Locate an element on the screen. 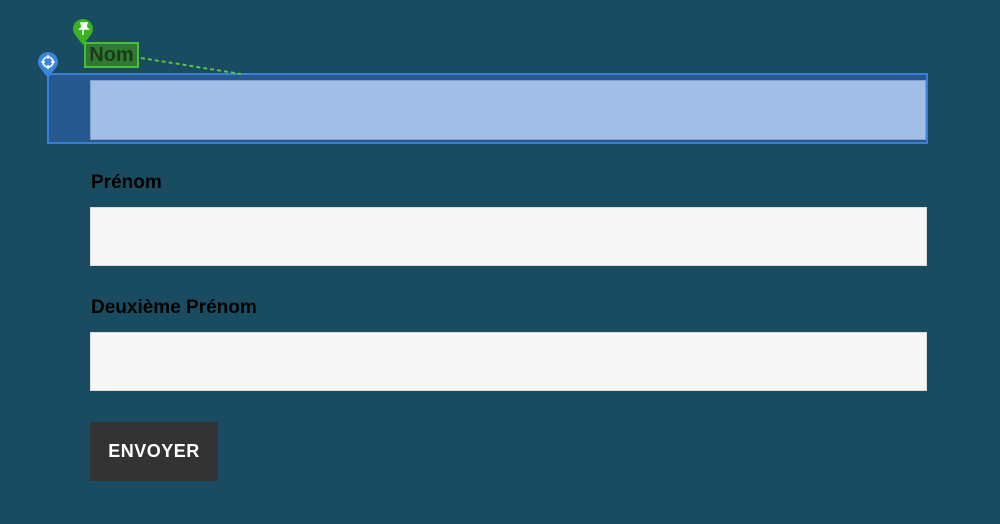  pushpin-icon is located at coordinates (83, 32).